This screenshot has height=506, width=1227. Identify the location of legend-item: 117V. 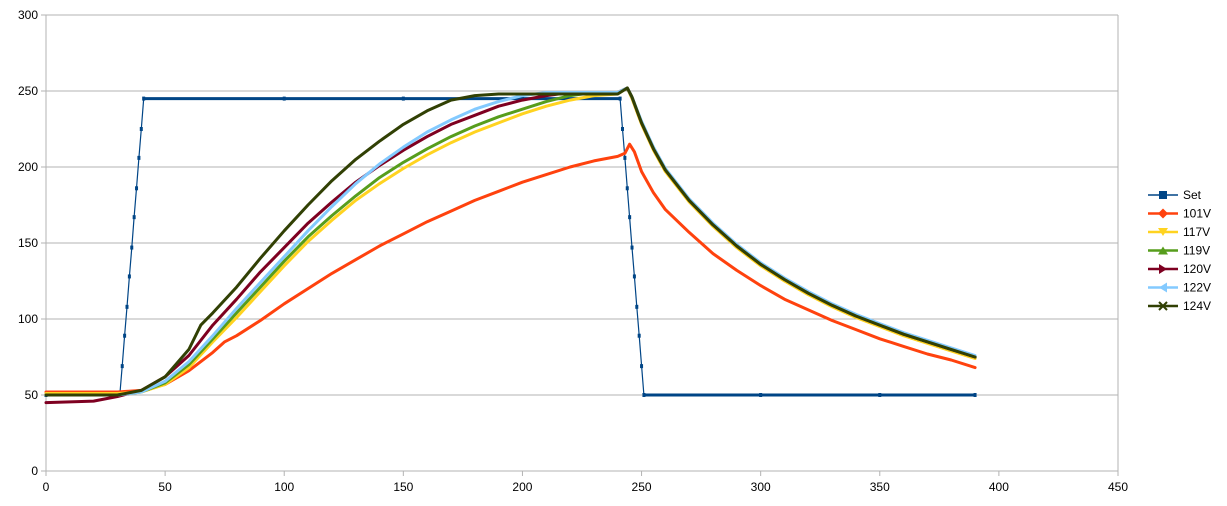
(1179, 232).